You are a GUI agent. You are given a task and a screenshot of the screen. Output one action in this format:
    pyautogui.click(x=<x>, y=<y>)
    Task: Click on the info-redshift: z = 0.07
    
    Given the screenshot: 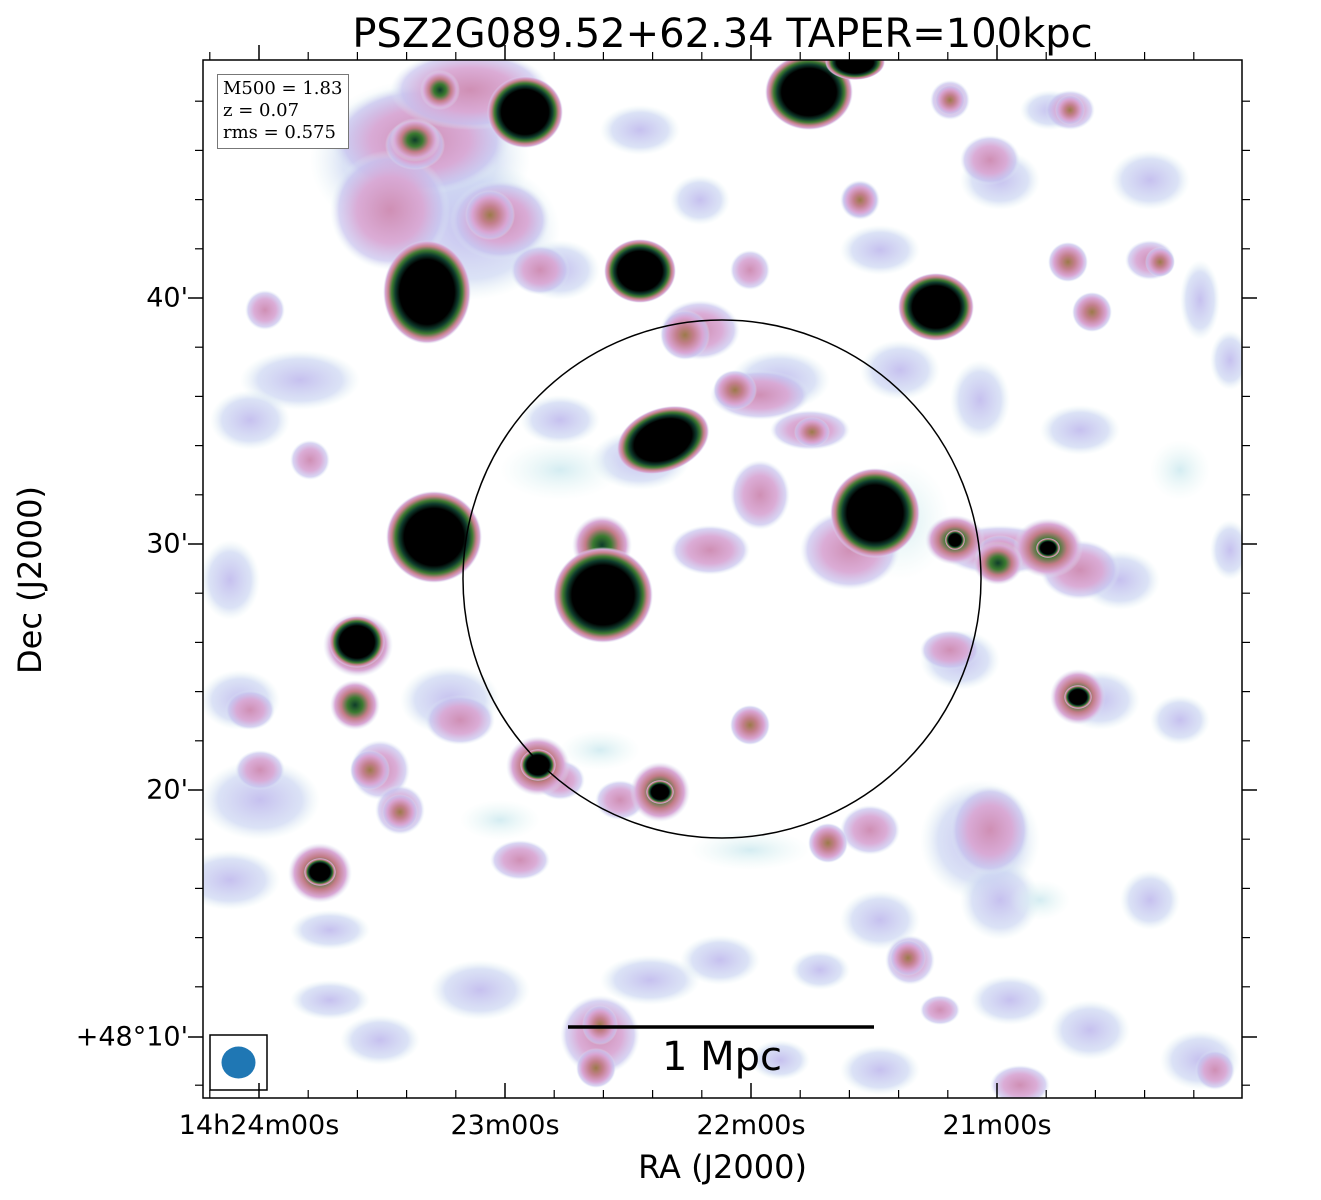 What is the action you would take?
    pyautogui.click(x=261, y=110)
    